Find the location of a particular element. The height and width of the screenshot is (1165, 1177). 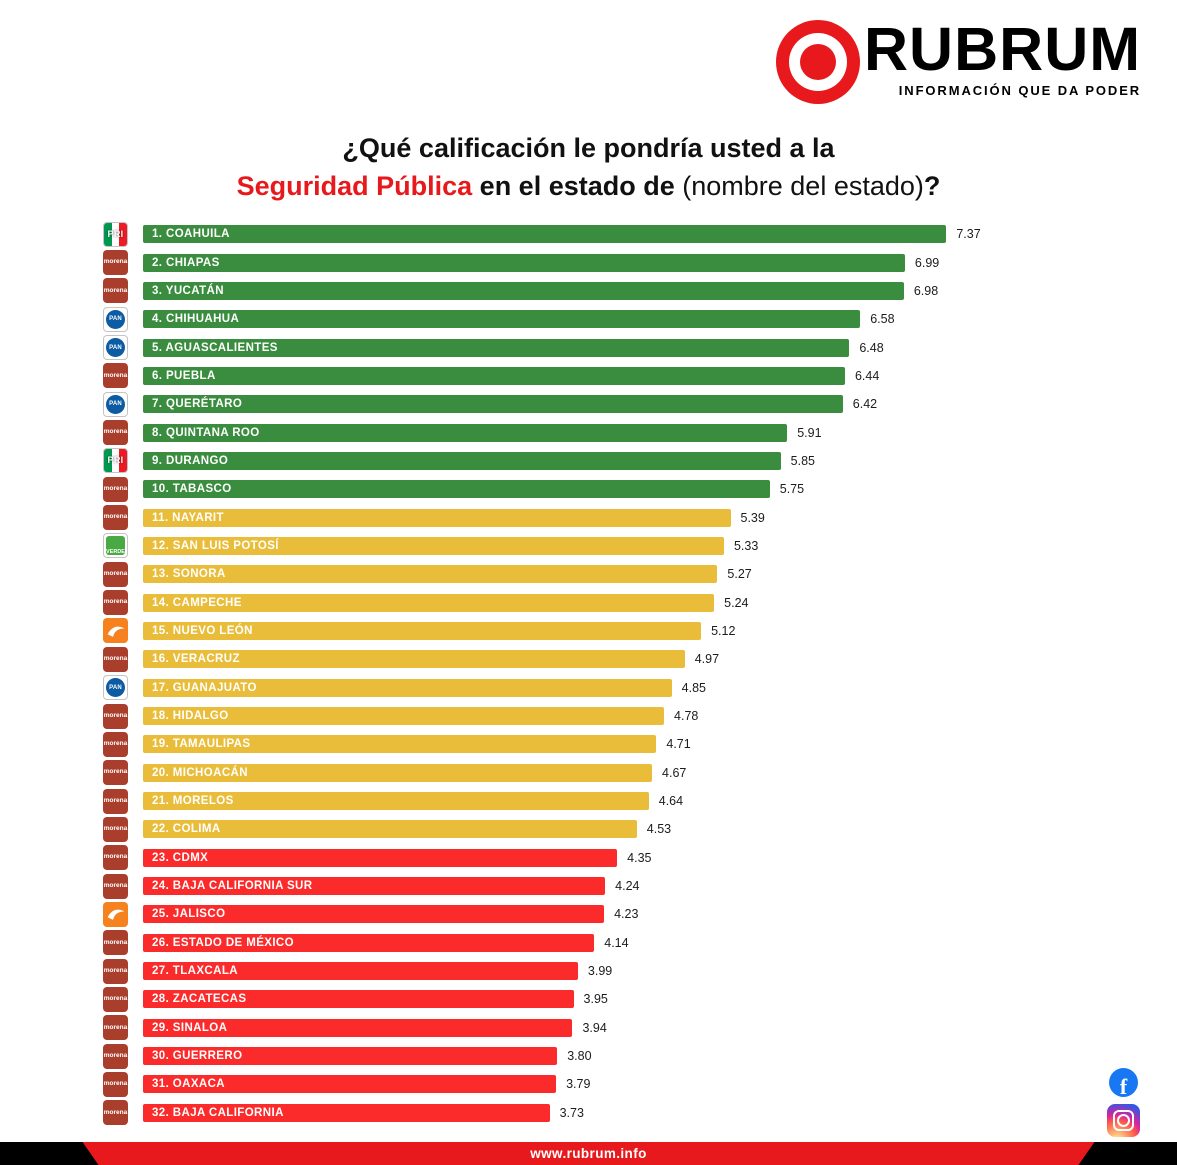

bar: 5. AGUASCALIENTES is located at coordinates (496, 347).